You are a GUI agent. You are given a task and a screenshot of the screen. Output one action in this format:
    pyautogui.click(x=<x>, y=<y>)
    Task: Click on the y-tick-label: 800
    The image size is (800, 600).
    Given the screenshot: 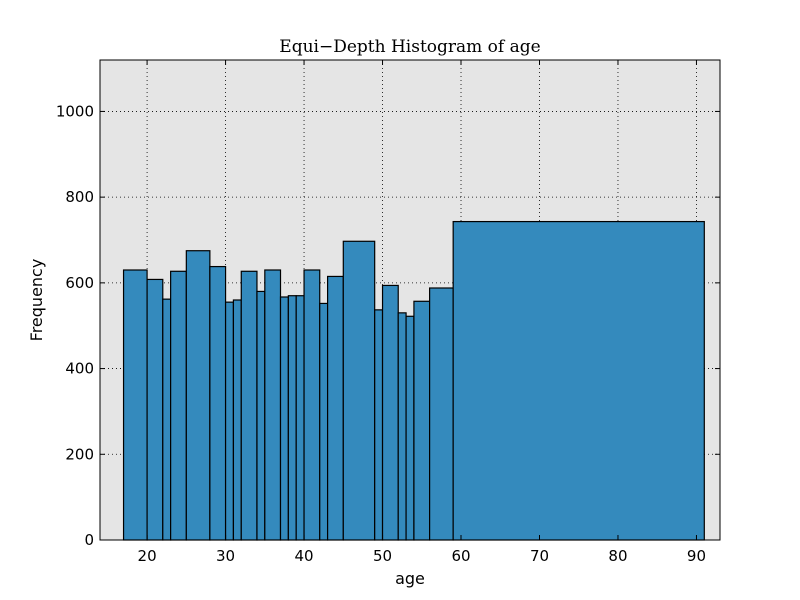 What is the action you would take?
    pyautogui.click(x=79, y=197)
    